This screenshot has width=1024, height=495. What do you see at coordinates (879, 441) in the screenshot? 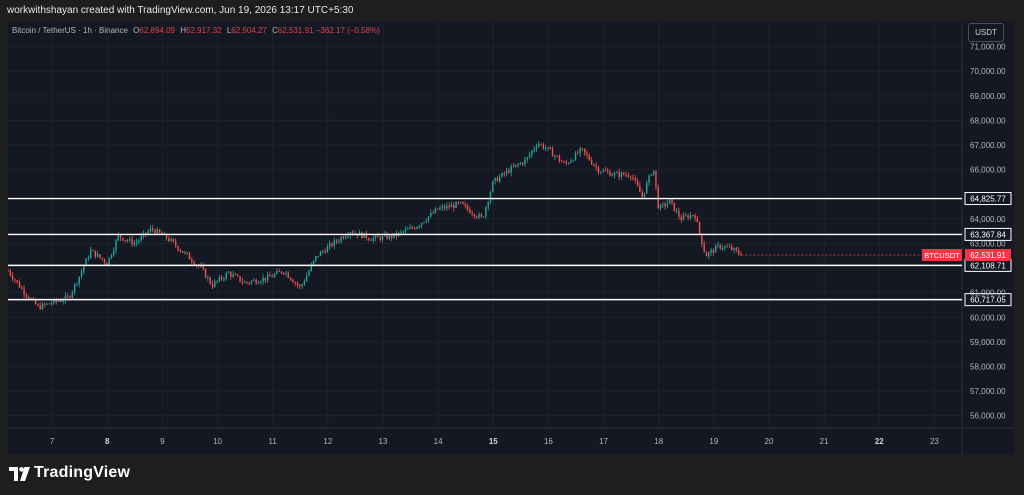
I see `x-tick-label: 22` at bounding box center [879, 441].